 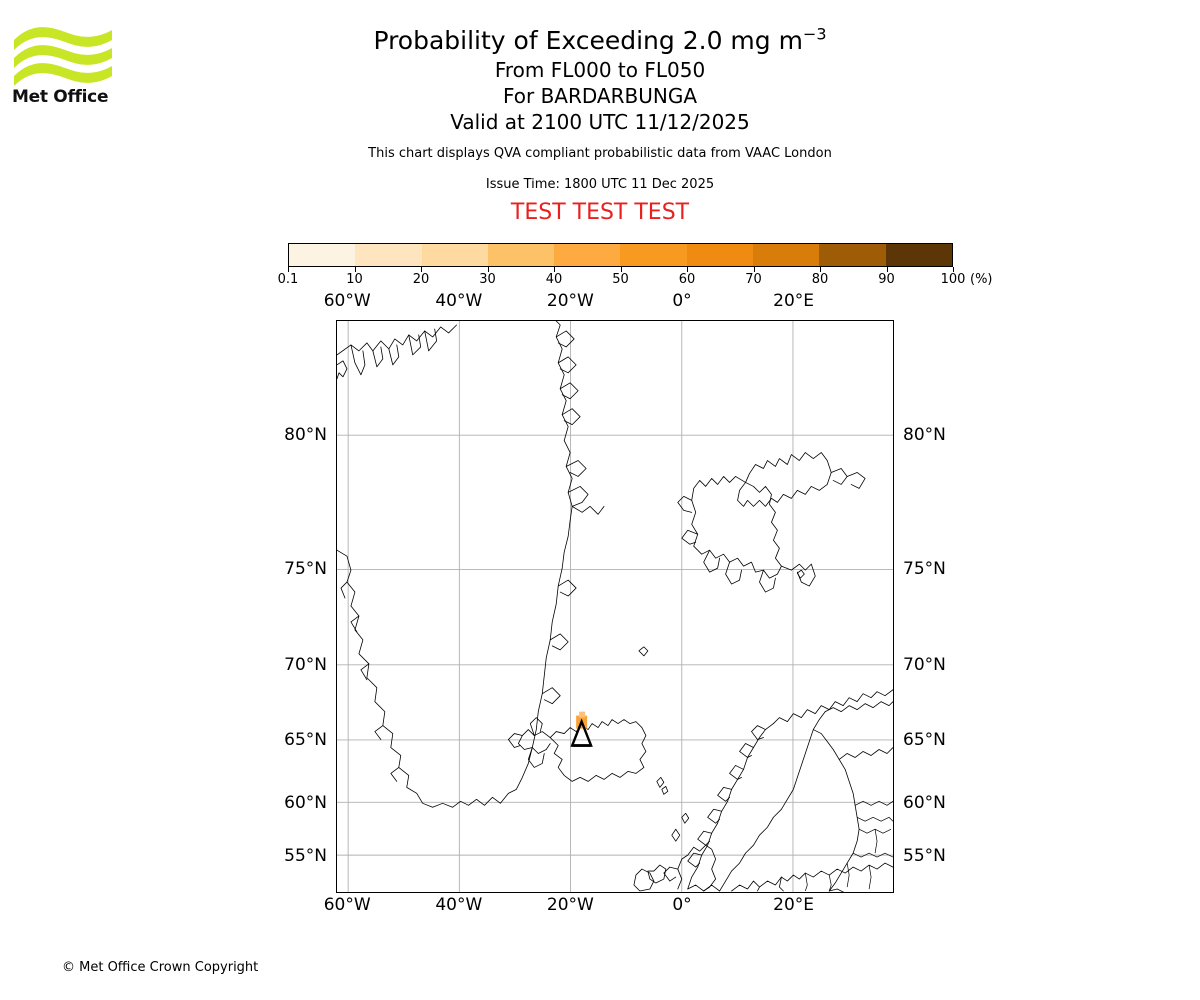 I want to click on title-exponent: −3, so click(x=814, y=34).